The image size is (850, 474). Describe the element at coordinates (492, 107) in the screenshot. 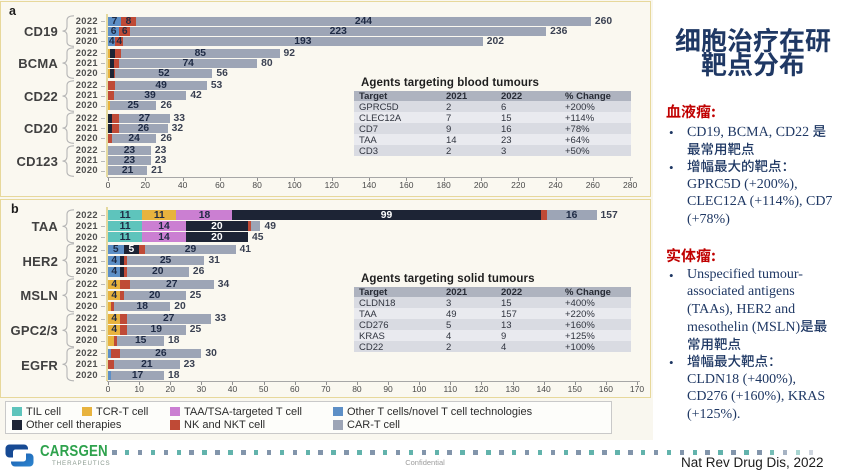

I see `table-row: GPRC5D 2 6 +200%` at that location.